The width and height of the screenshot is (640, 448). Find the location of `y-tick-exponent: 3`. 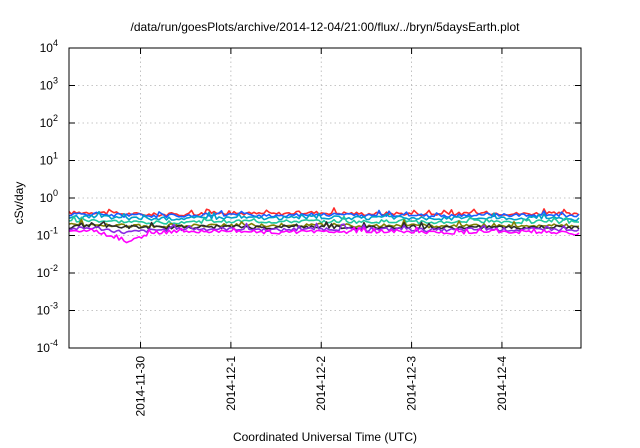

y-tick-exponent: 3 is located at coordinates (55, 81).